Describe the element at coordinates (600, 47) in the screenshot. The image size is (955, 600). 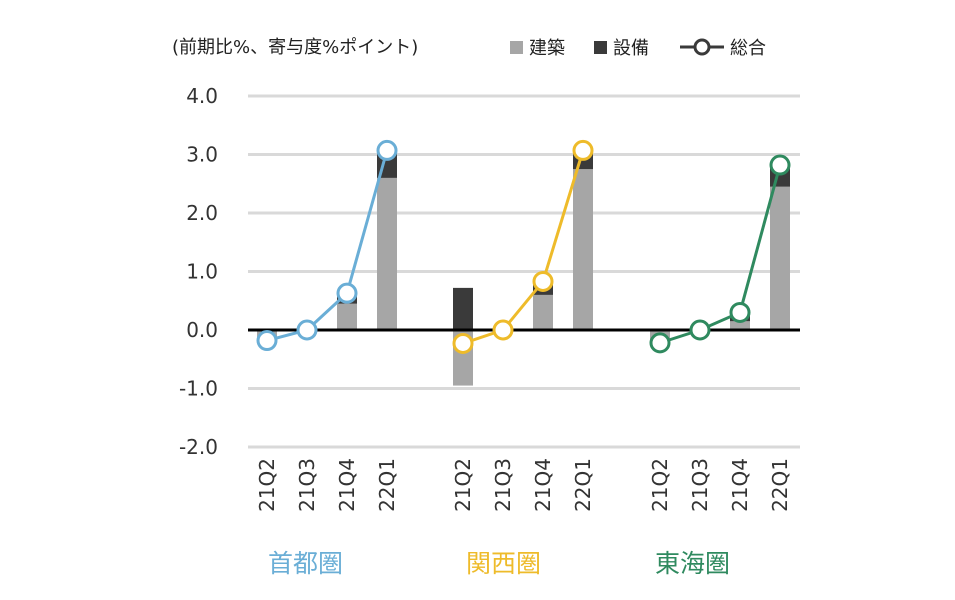
I see `legend-equipment-swatch` at that location.